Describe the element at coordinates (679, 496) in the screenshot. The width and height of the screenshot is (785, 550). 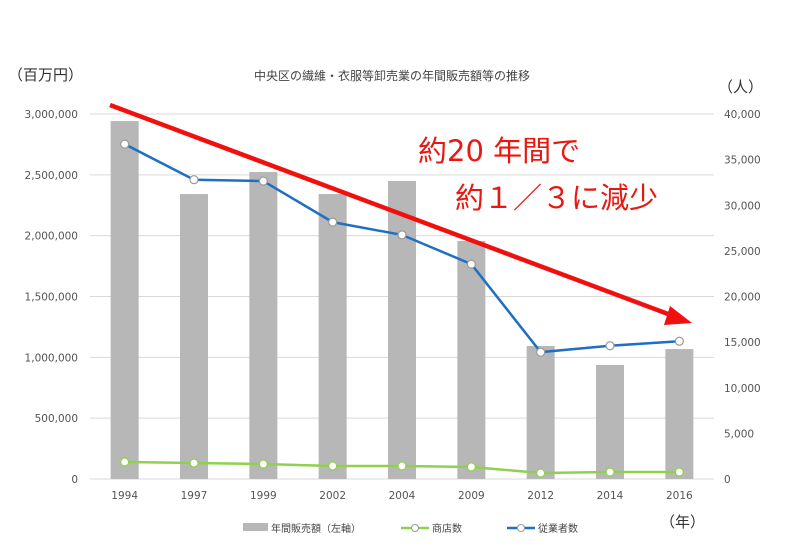
I see `x-tick-label: 2016` at that location.